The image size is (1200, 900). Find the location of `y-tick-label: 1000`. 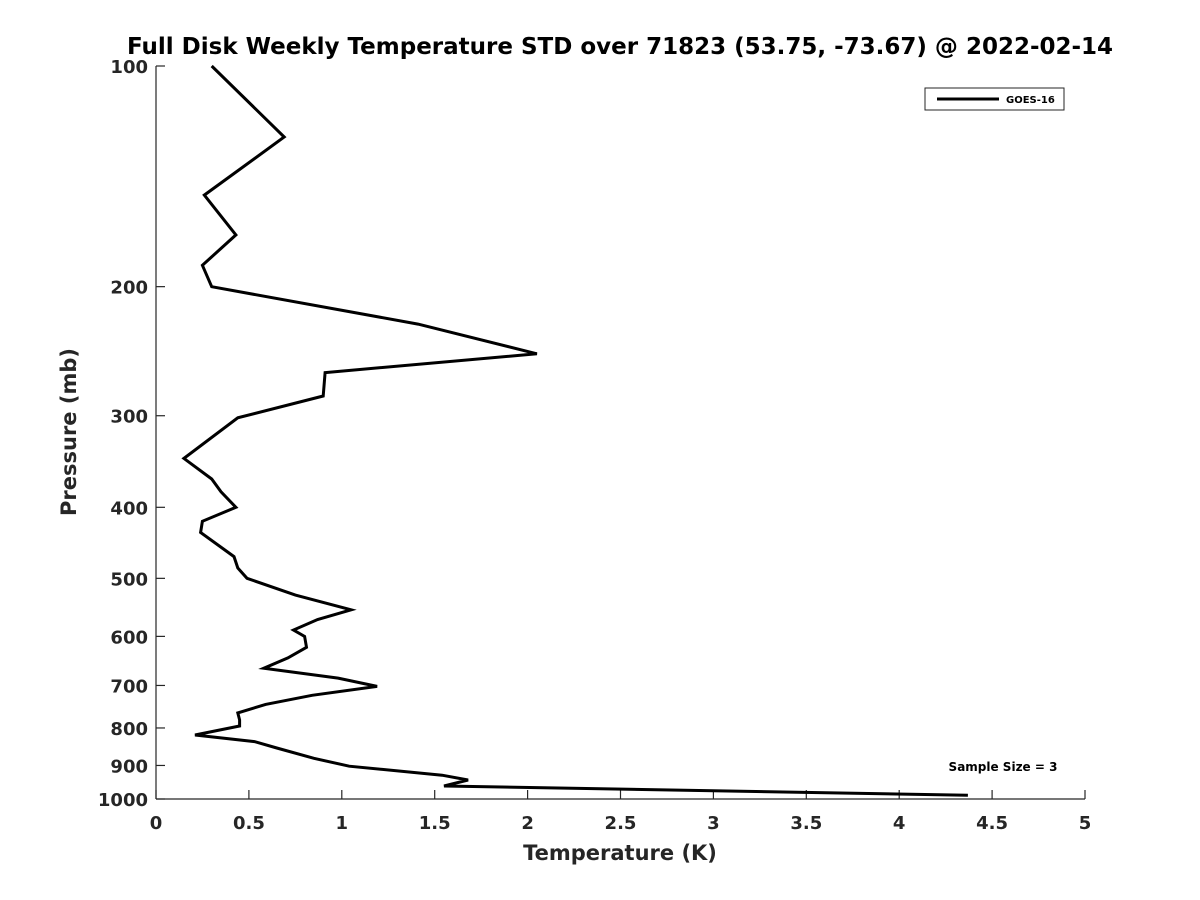

y-tick-label: 1000 is located at coordinates (123, 800).